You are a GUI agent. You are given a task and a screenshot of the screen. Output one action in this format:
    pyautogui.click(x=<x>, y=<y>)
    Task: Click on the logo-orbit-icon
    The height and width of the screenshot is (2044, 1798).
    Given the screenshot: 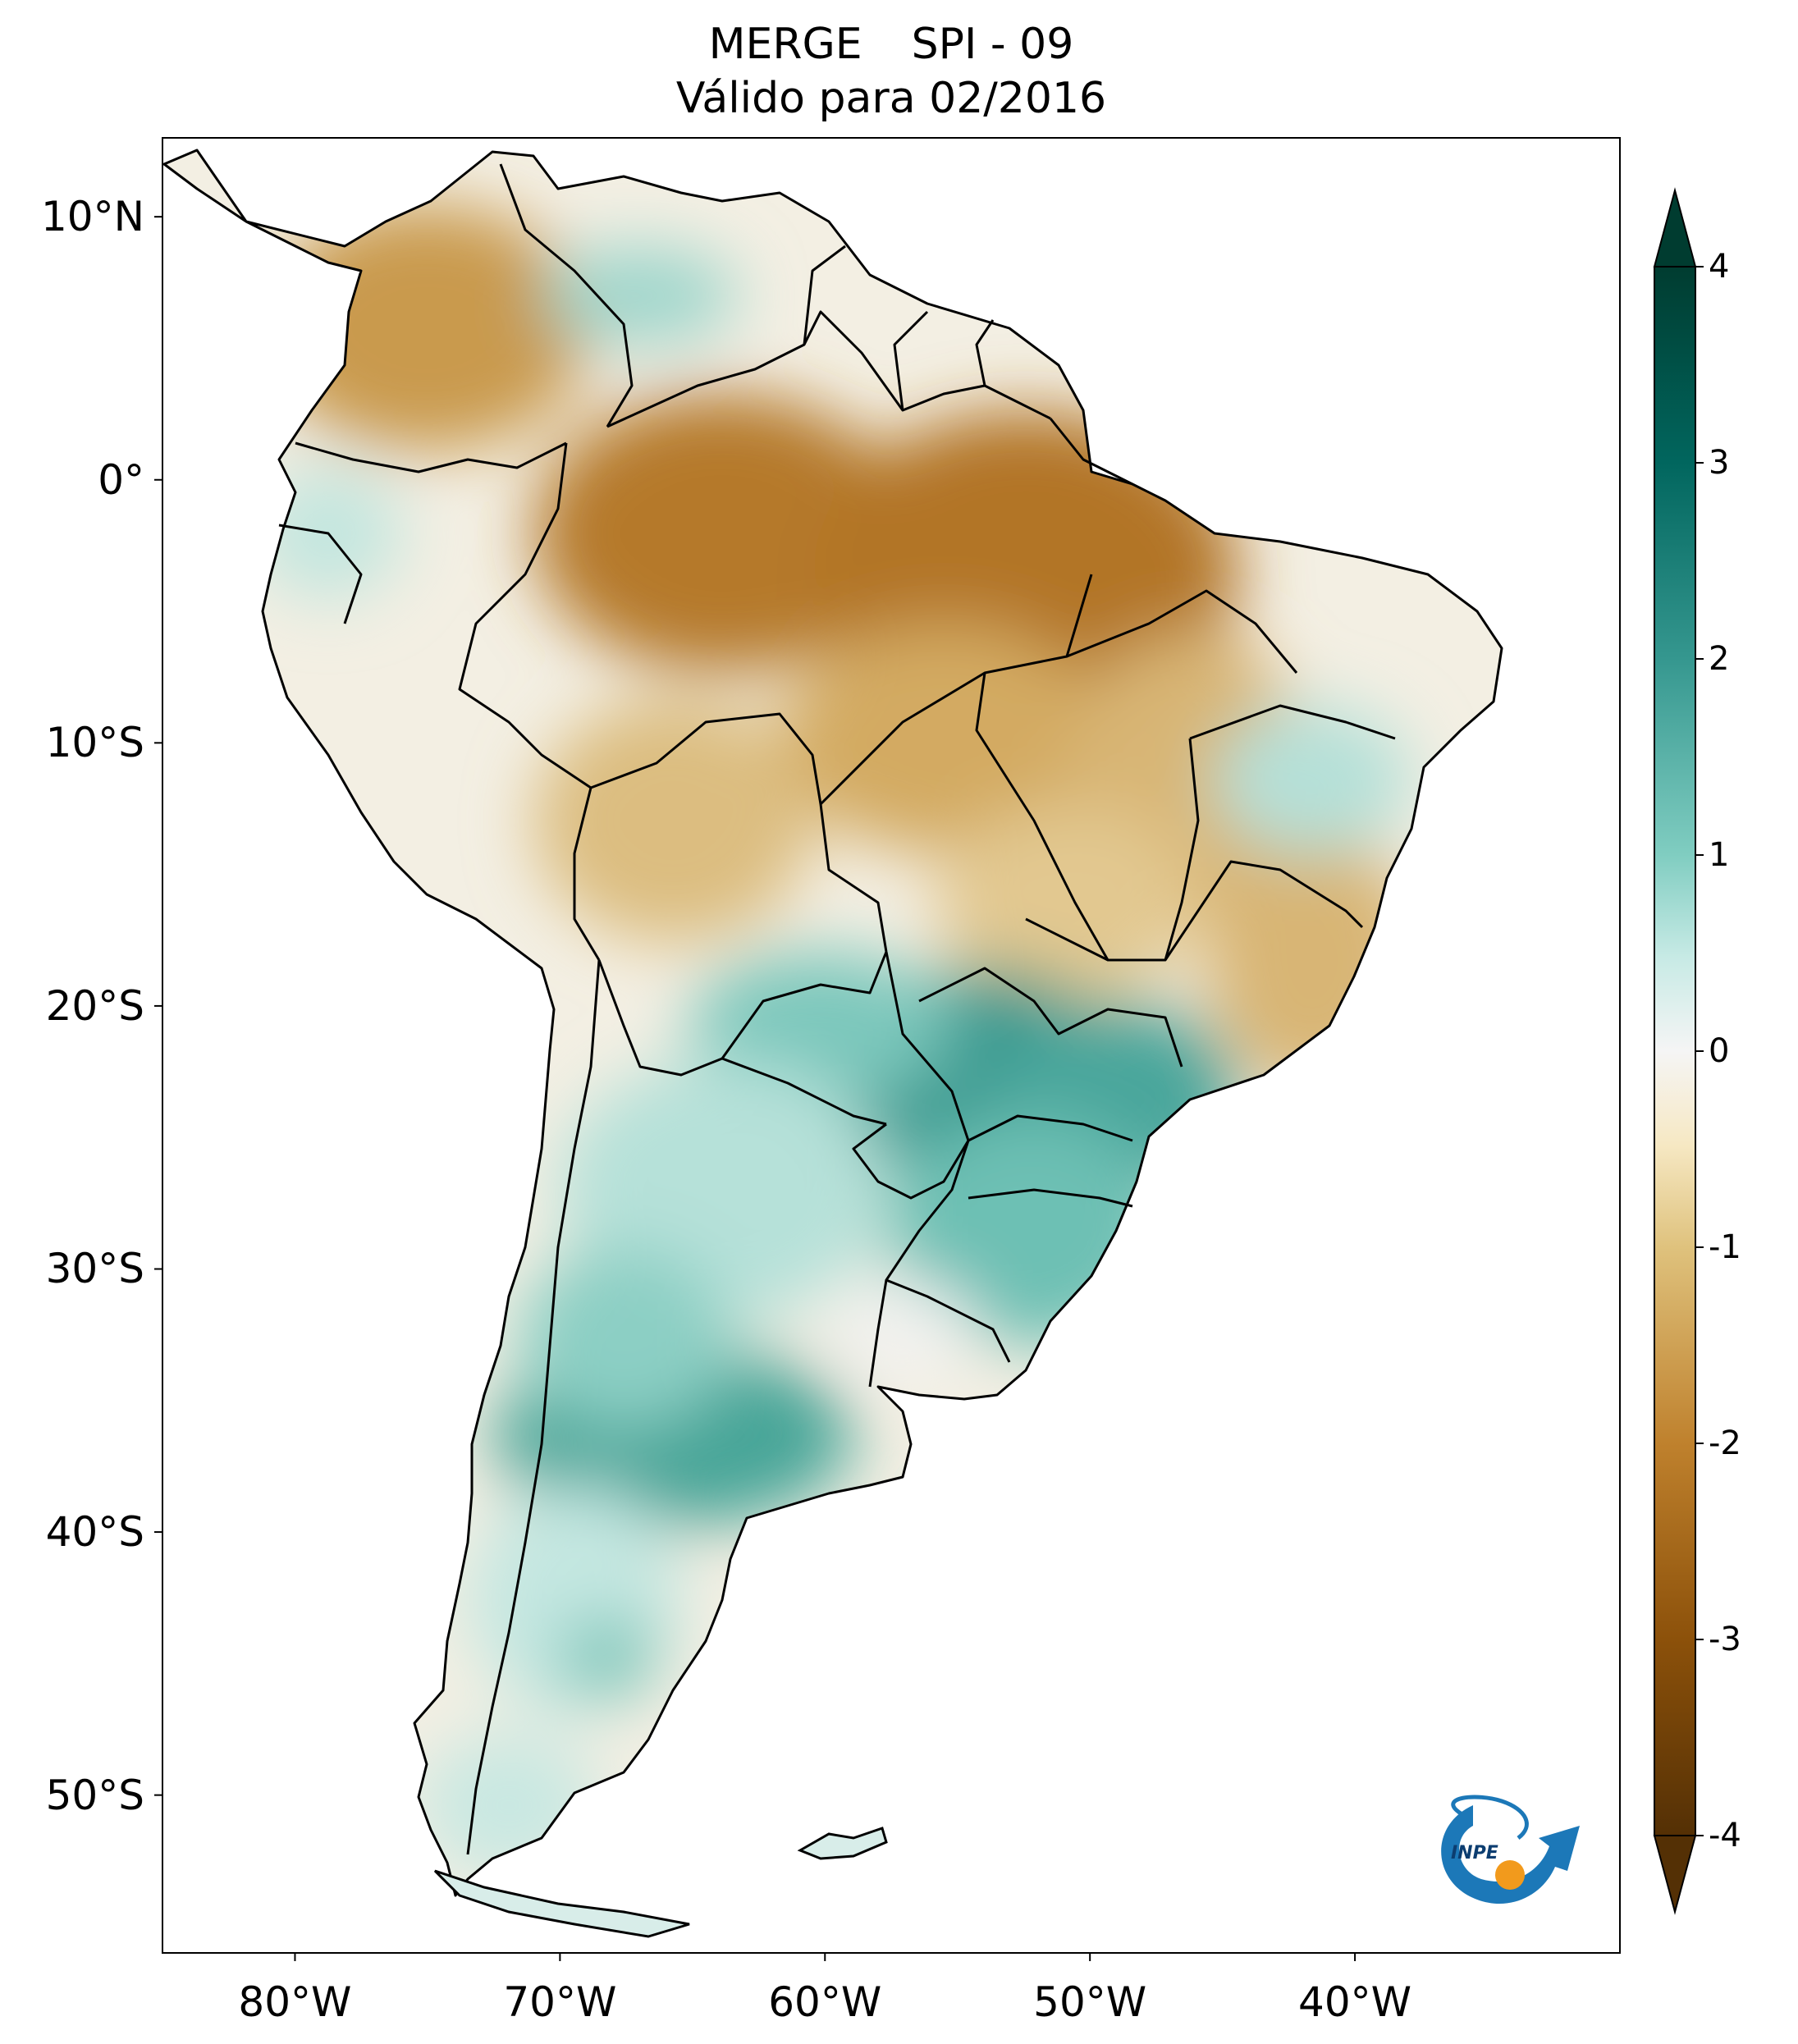 What is the action you would take?
    pyautogui.click(x=1490, y=1817)
    